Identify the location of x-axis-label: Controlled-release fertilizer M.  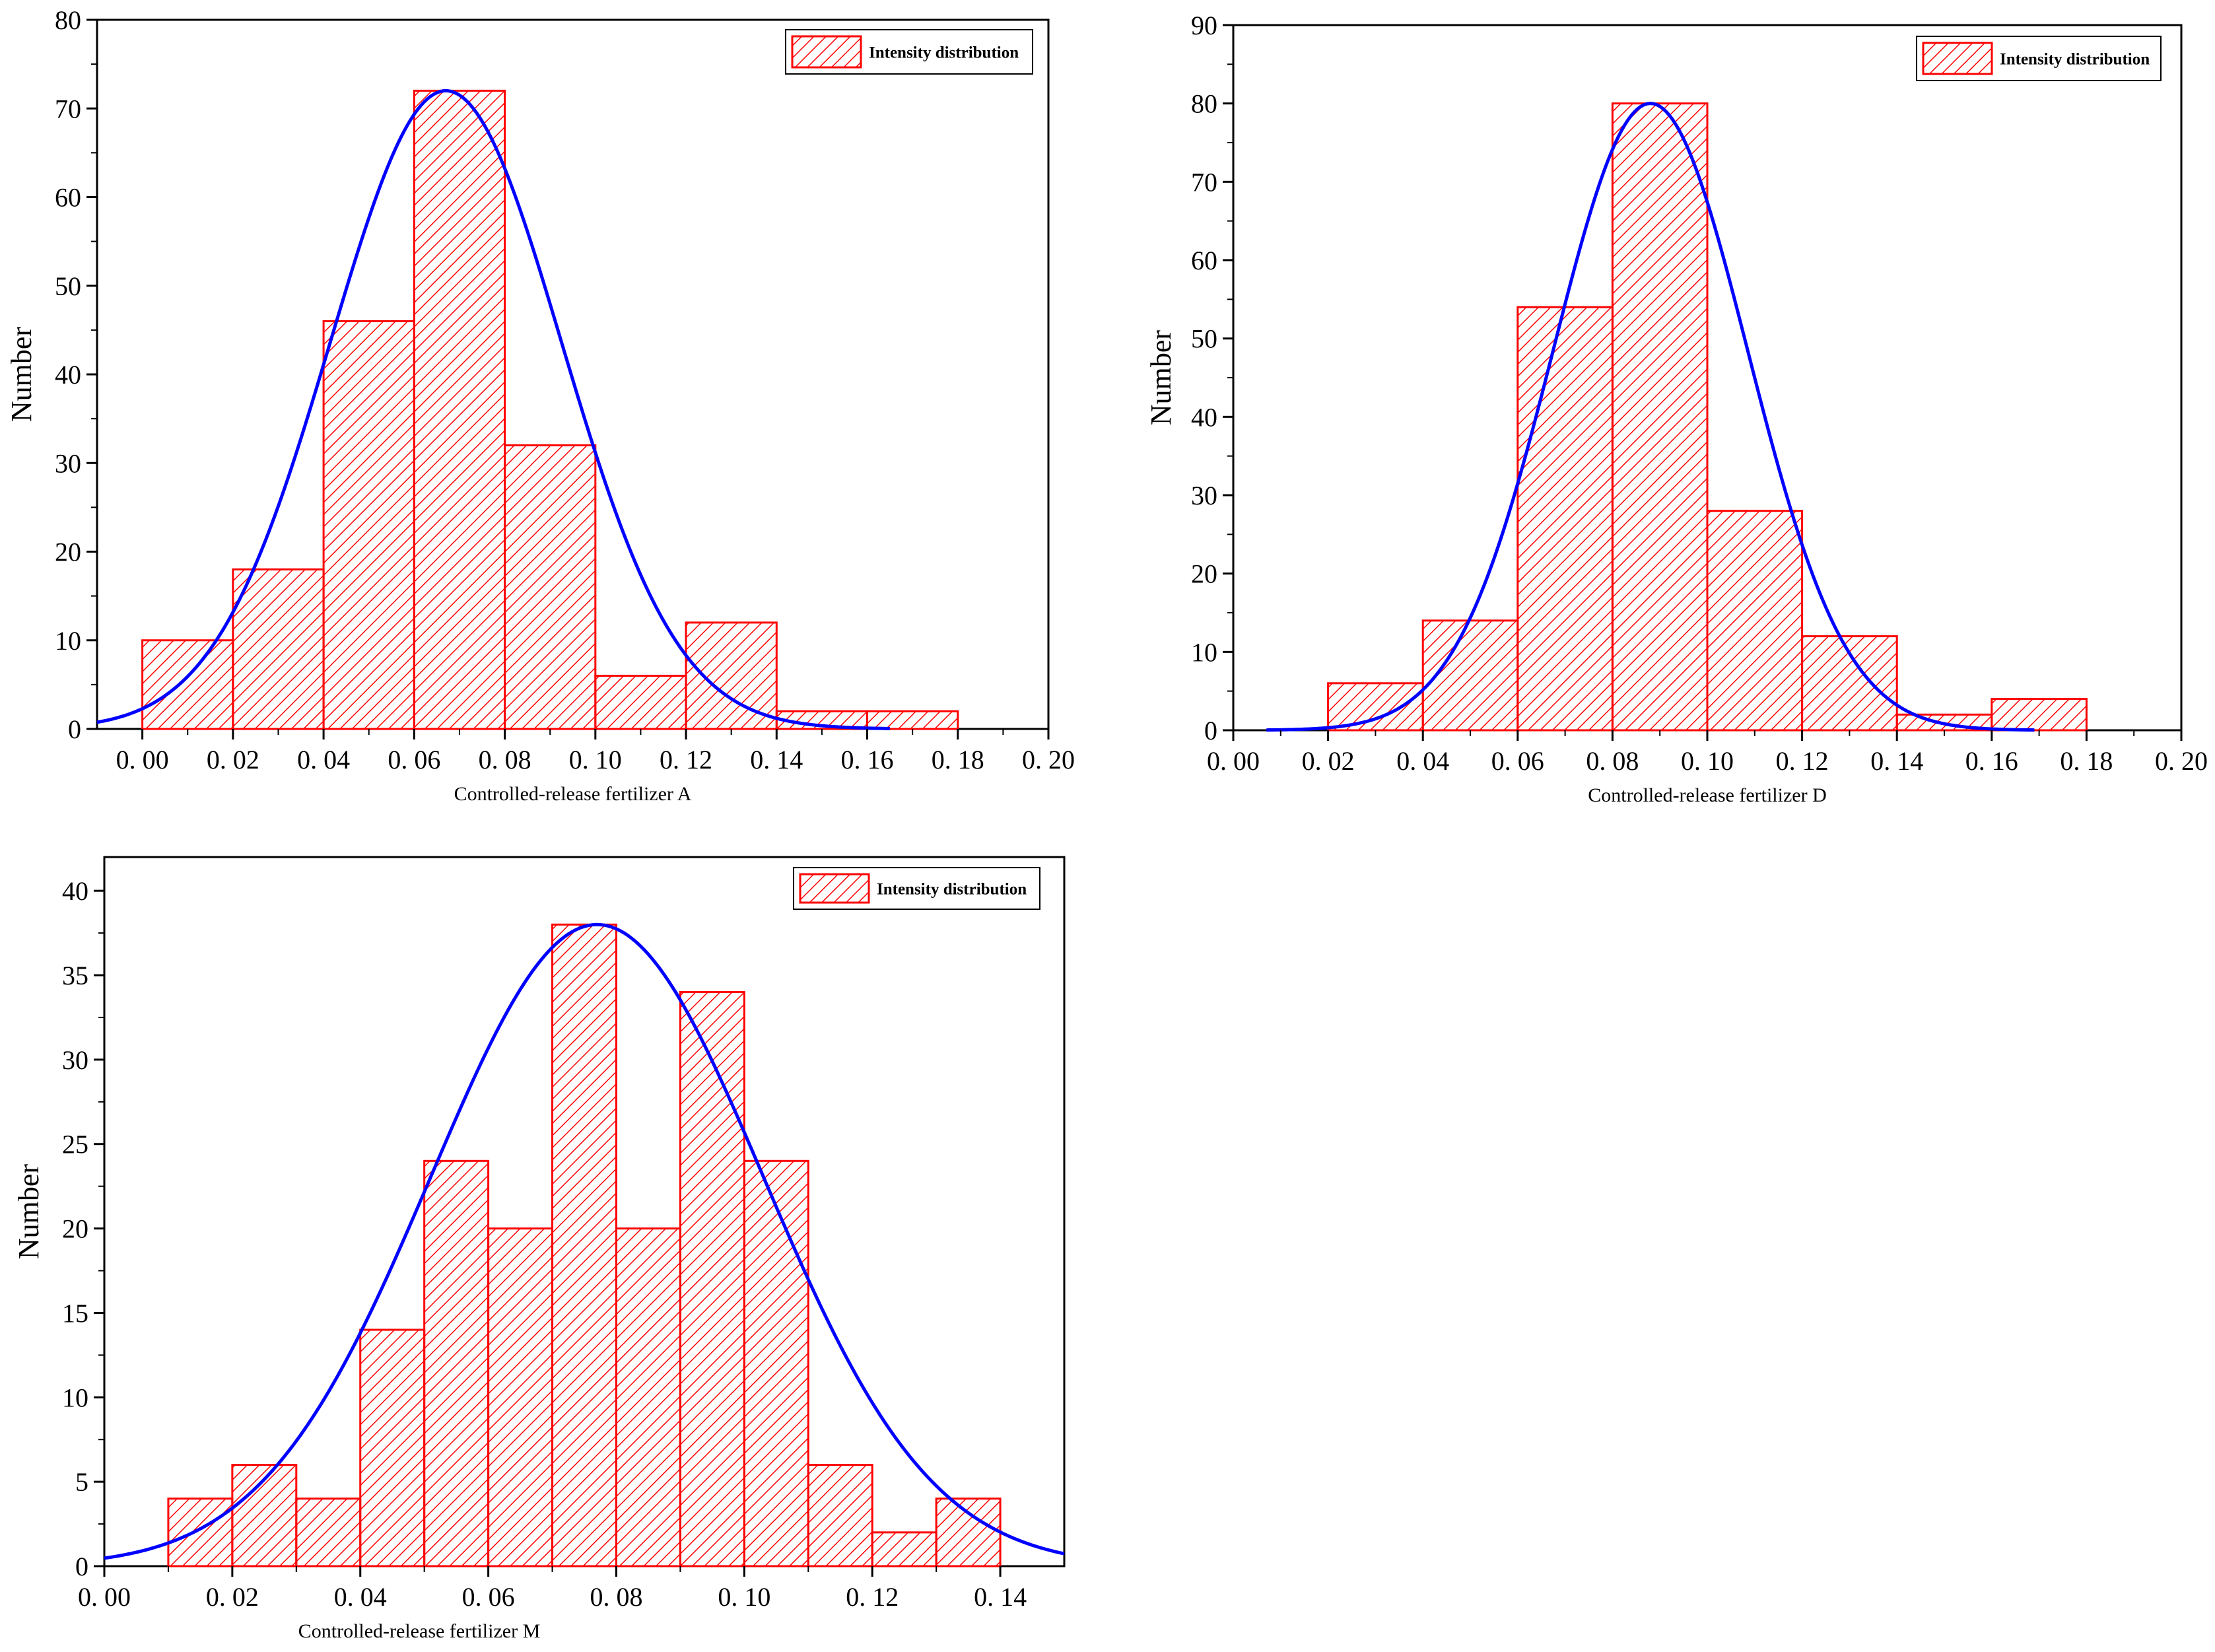
(419, 1631).